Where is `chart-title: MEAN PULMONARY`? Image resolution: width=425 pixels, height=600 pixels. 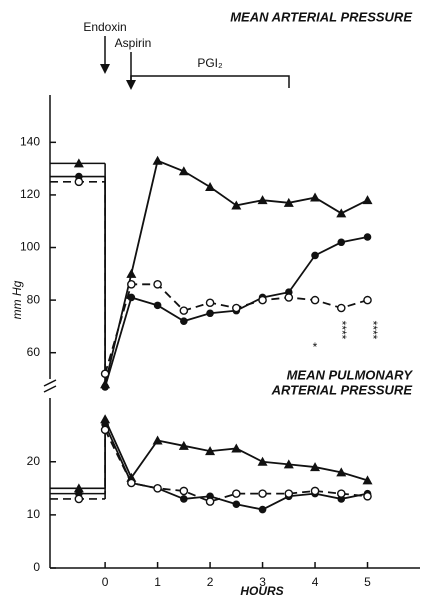 chart-title: MEAN PULMONARY is located at coordinates (350, 374).